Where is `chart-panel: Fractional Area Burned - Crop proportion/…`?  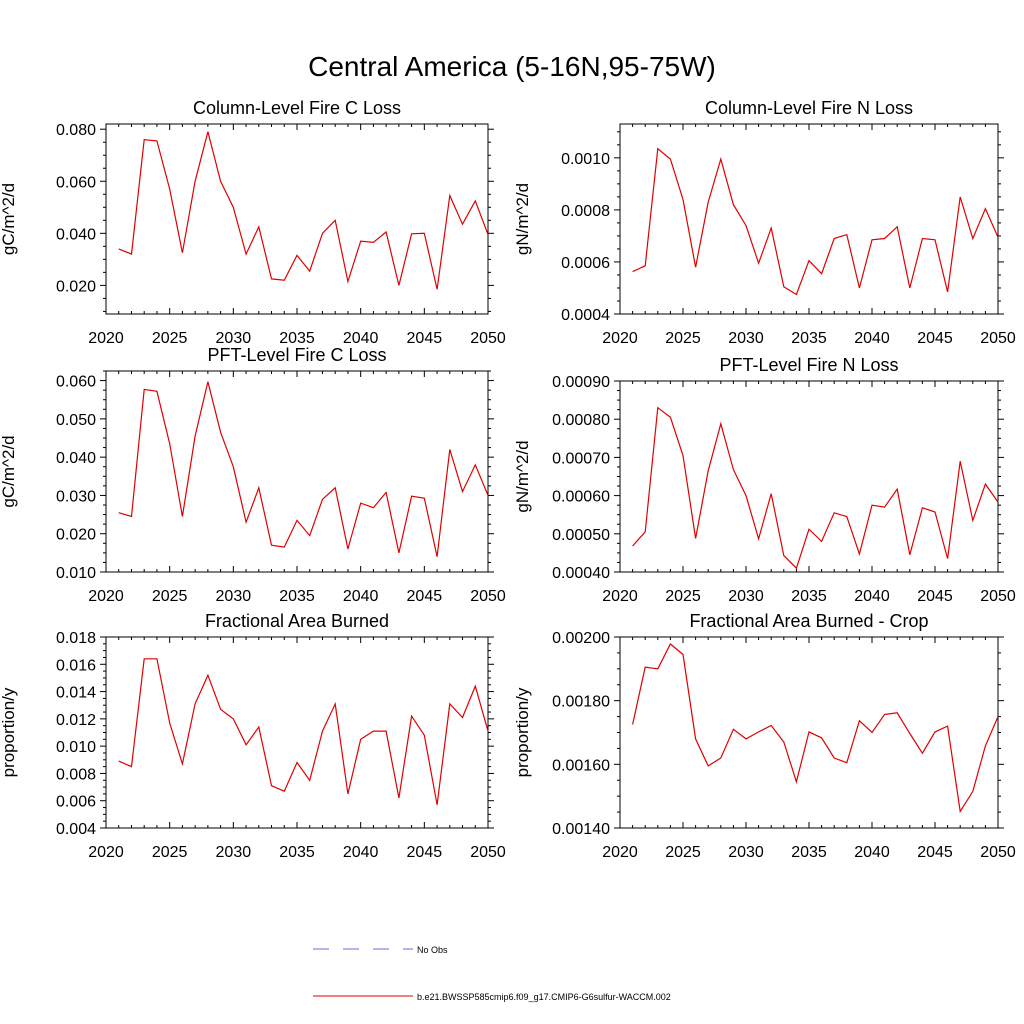
chart-panel: Fractional Area Burned - Crop proportion/… is located at coordinates (764, 736).